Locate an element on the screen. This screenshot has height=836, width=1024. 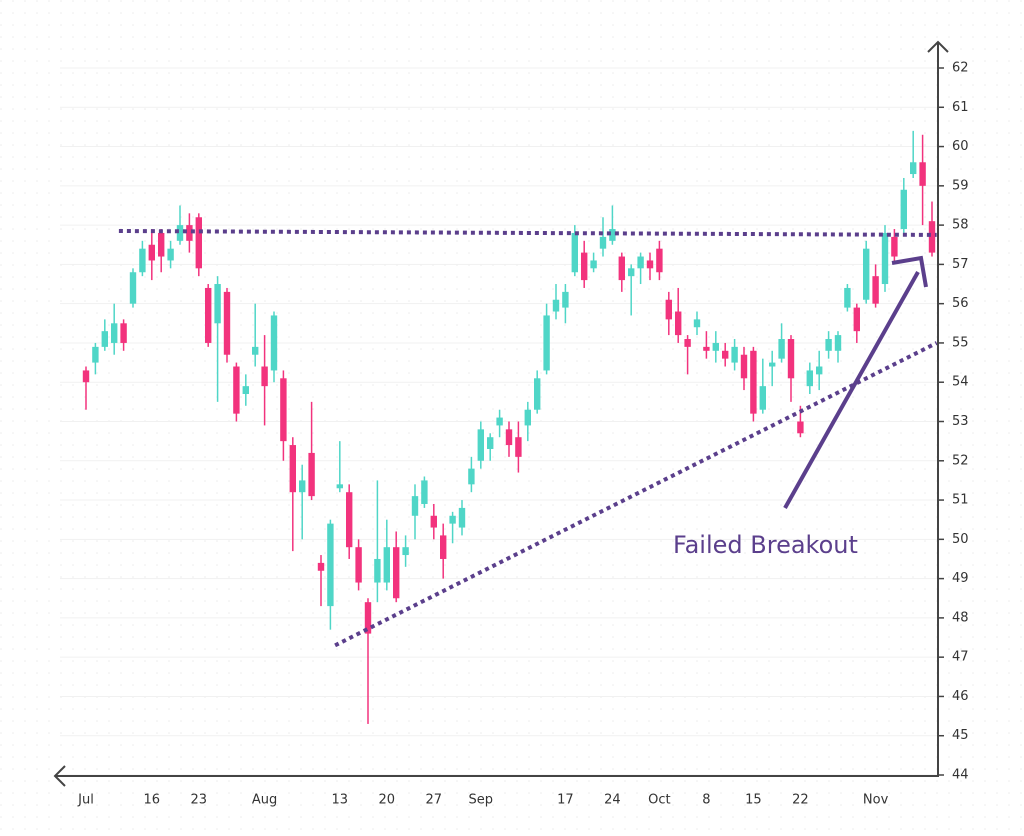
x-tick-label: 15 is located at coordinates (753, 800).